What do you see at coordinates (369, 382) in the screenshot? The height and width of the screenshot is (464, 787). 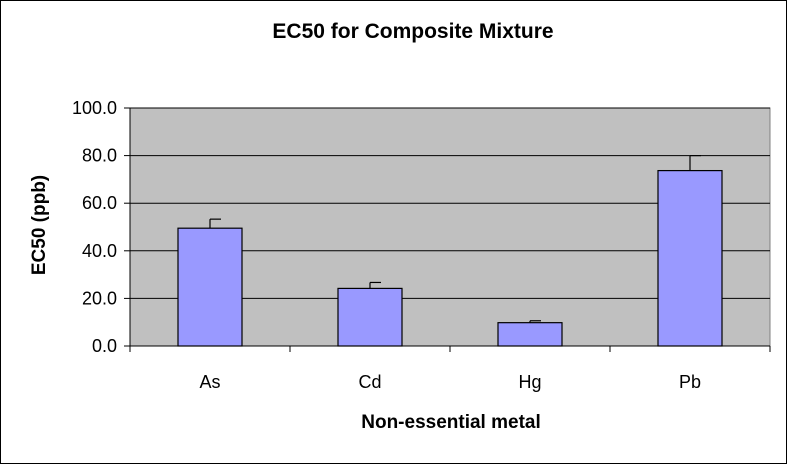 I see `x-tick-label: Cd` at bounding box center [369, 382].